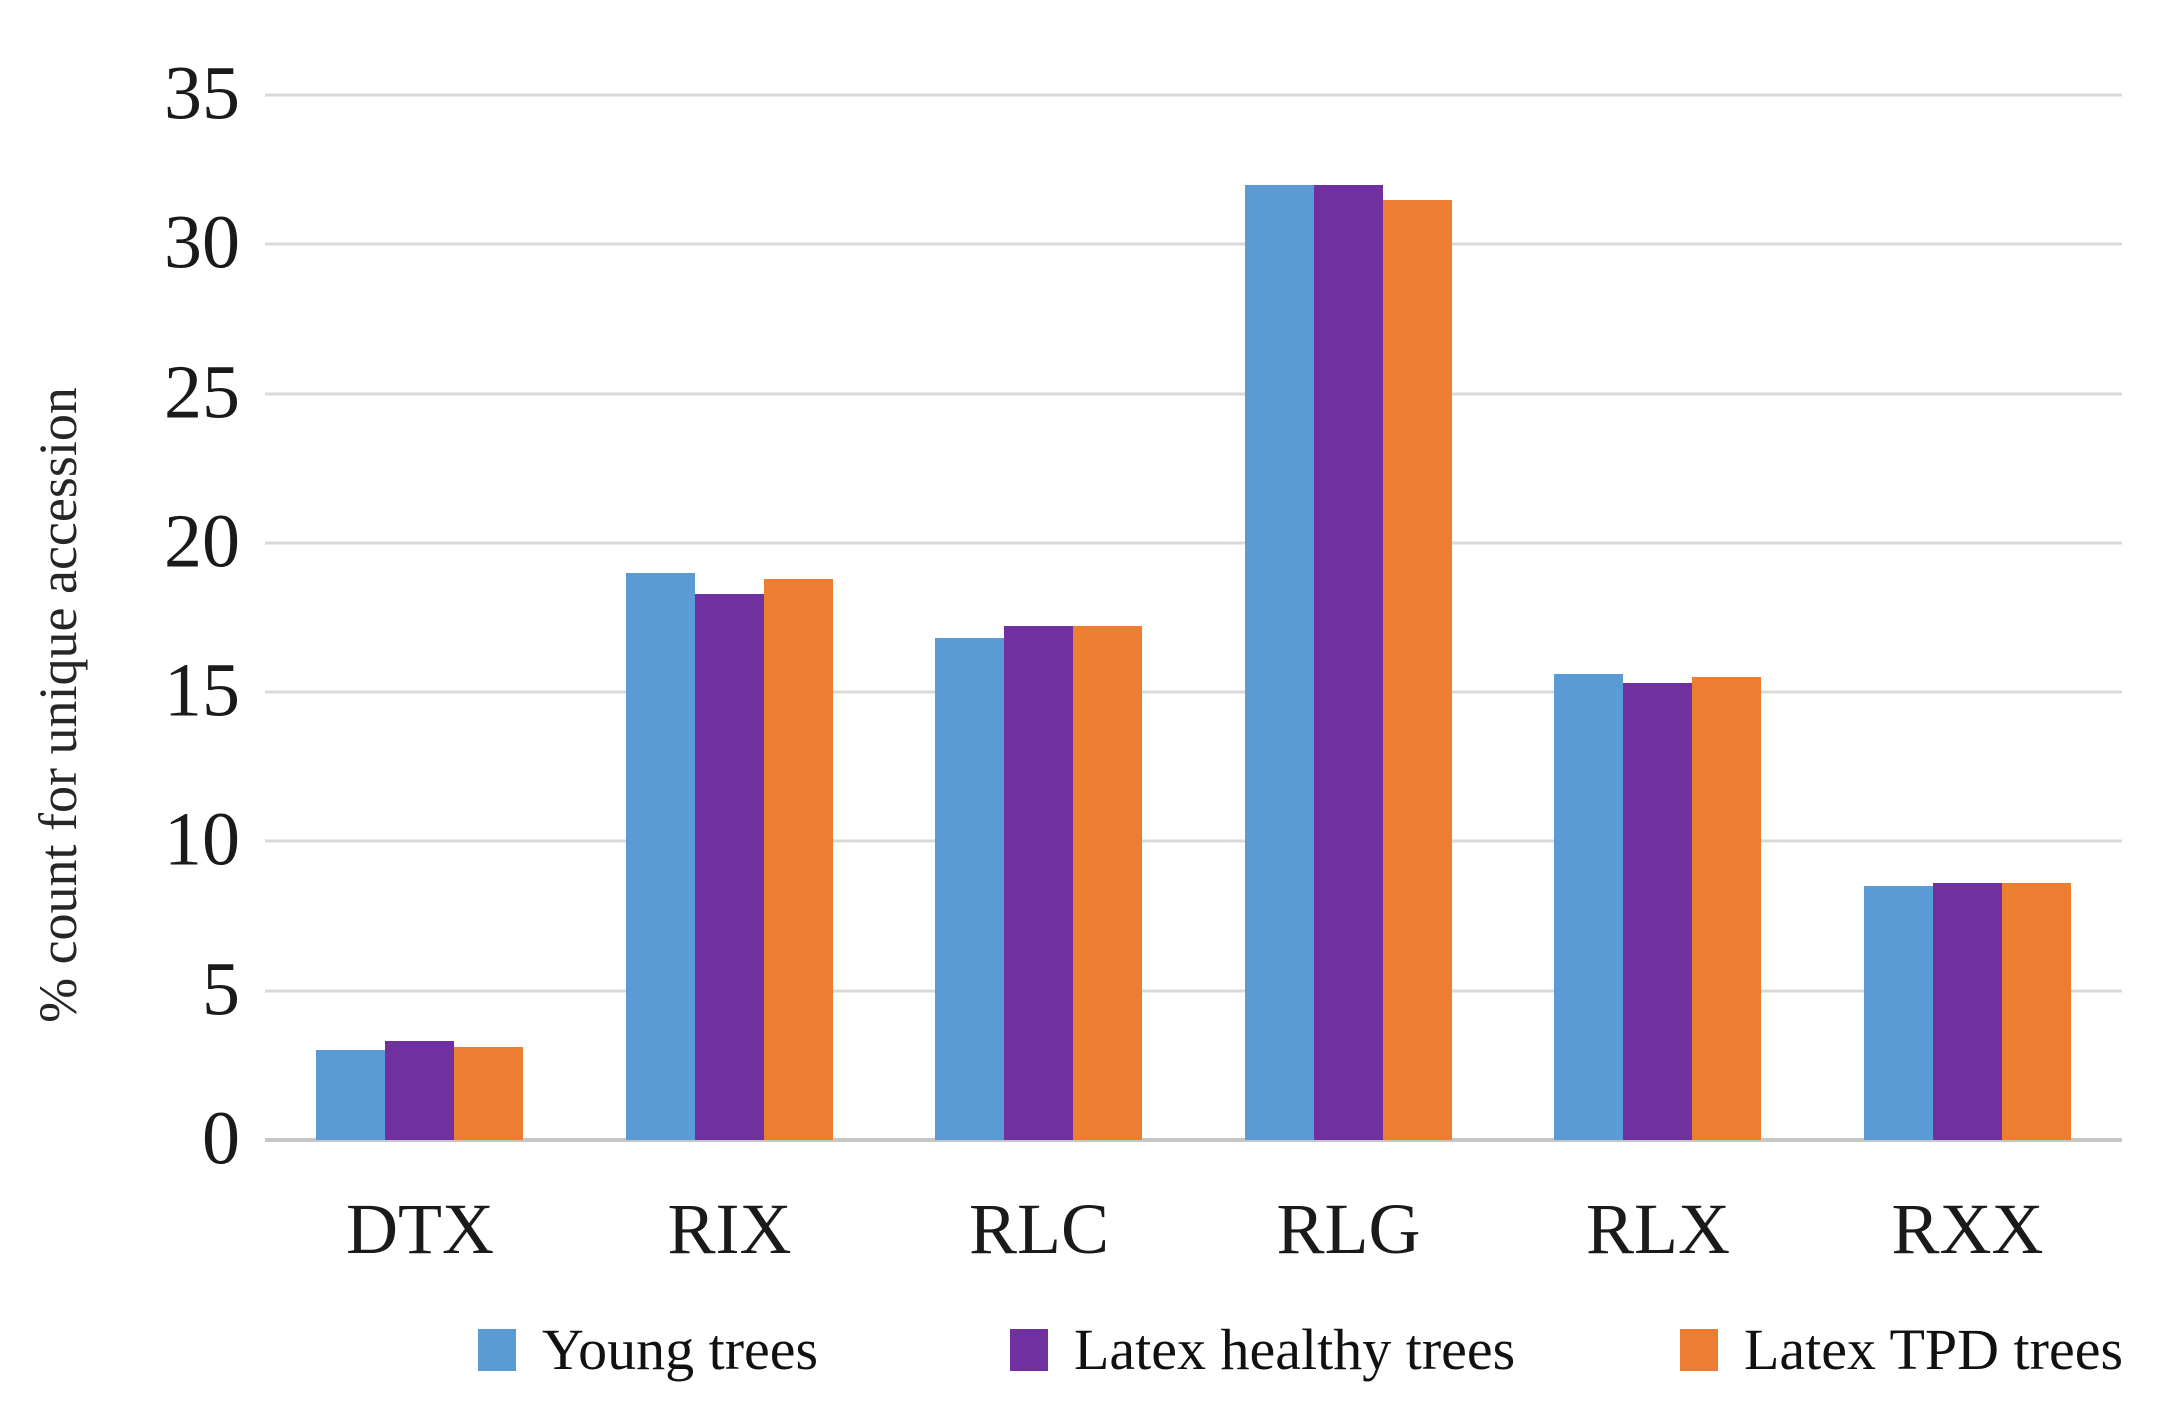 The height and width of the screenshot is (1424, 2171). What do you see at coordinates (1934, 1349) in the screenshot?
I see `legend-label: Latex TPD trees` at bounding box center [1934, 1349].